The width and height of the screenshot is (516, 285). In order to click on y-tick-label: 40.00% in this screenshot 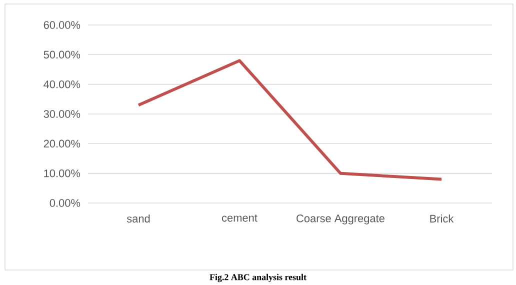, I will do `click(62, 84)`.